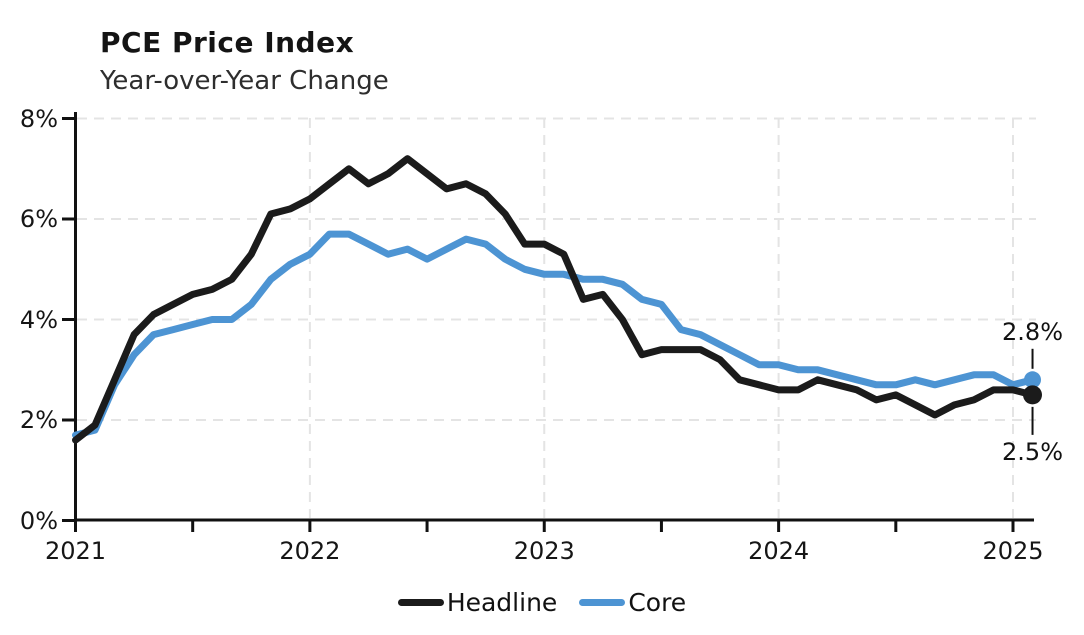  What do you see at coordinates (1032, 395) in the screenshot?
I see `headline-end-dot` at bounding box center [1032, 395].